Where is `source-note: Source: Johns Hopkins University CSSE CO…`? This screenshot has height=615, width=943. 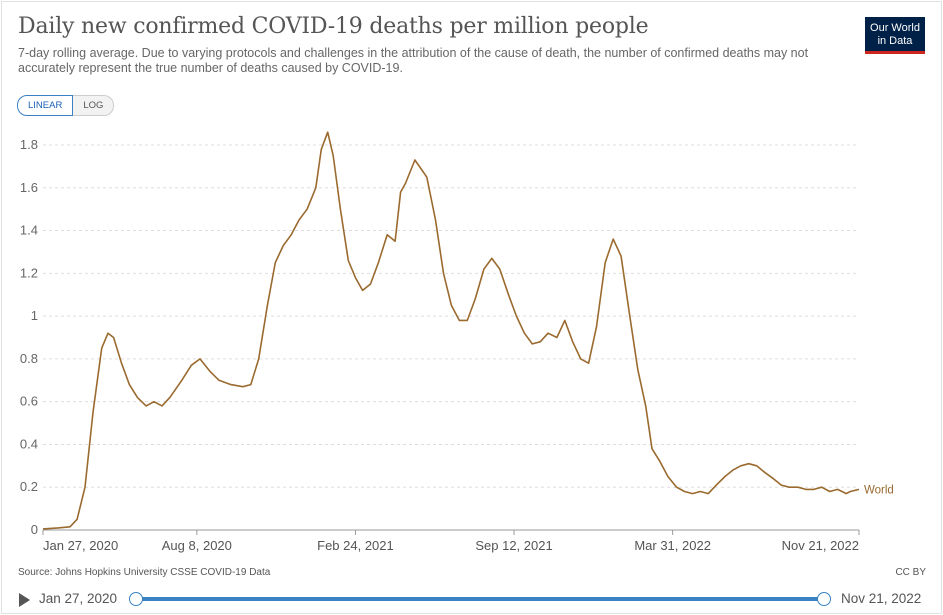
source-note: Source: Johns Hopkins University CSSE CO… is located at coordinates (144, 572).